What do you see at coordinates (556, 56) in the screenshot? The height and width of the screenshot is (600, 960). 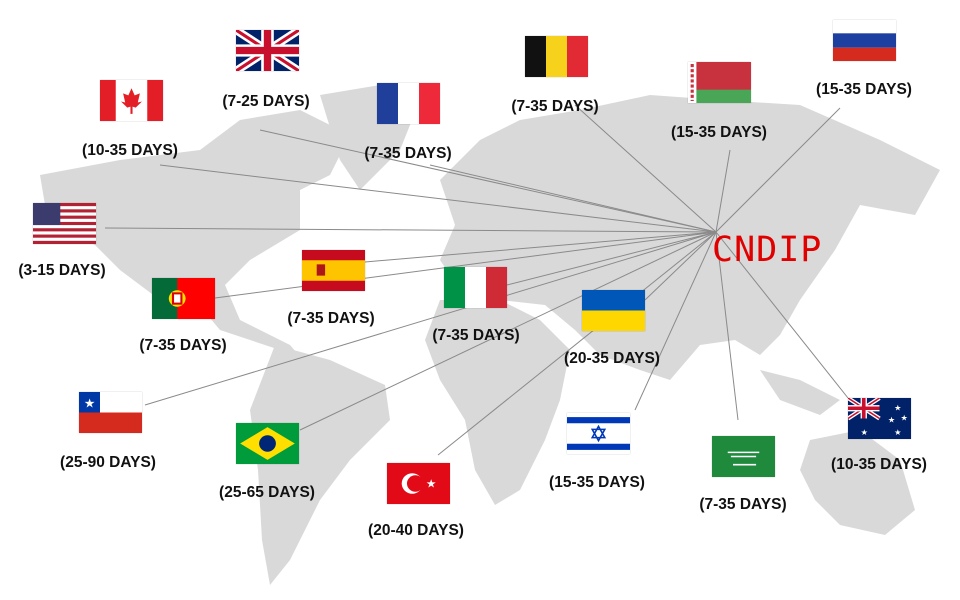 I see `belgium-flag-icon` at bounding box center [556, 56].